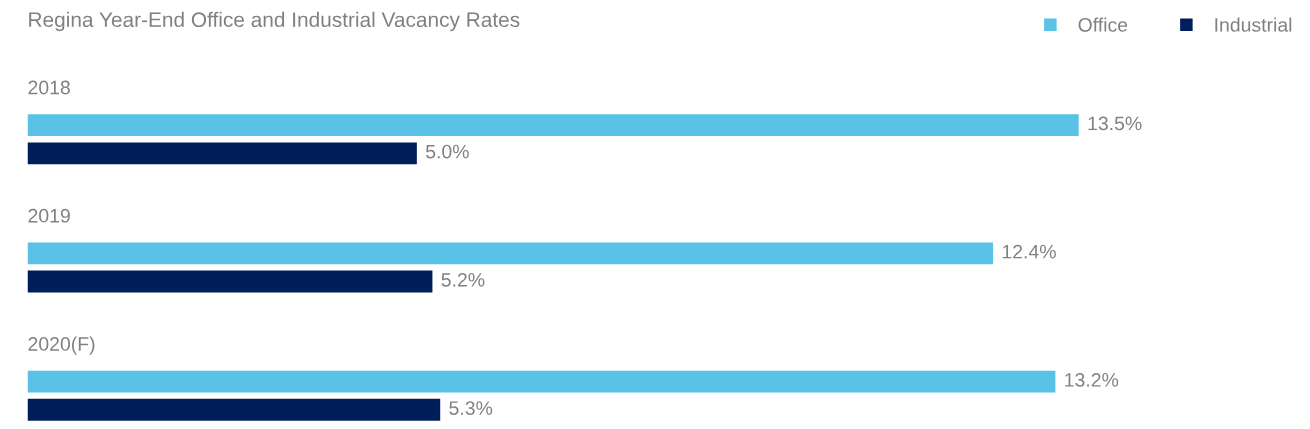 The height and width of the screenshot is (429, 1310). What do you see at coordinates (49, 215) in the screenshot?
I see `y-tick-label: 2019` at bounding box center [49, 215].